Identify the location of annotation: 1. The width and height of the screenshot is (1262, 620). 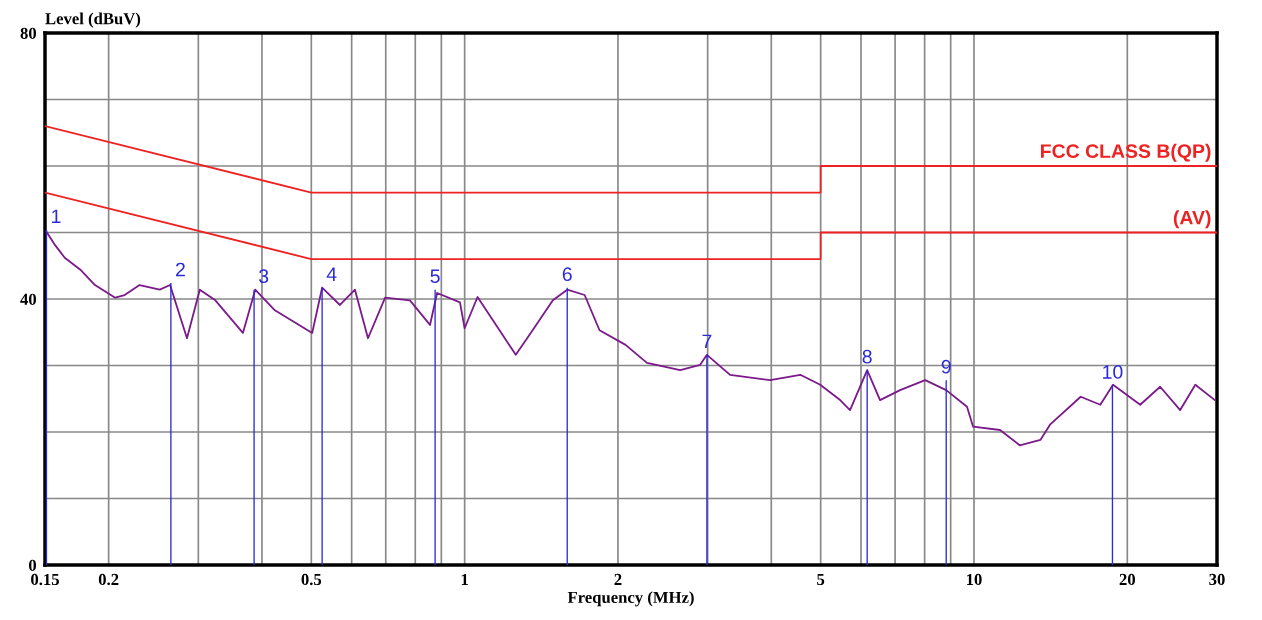
(56, 216).